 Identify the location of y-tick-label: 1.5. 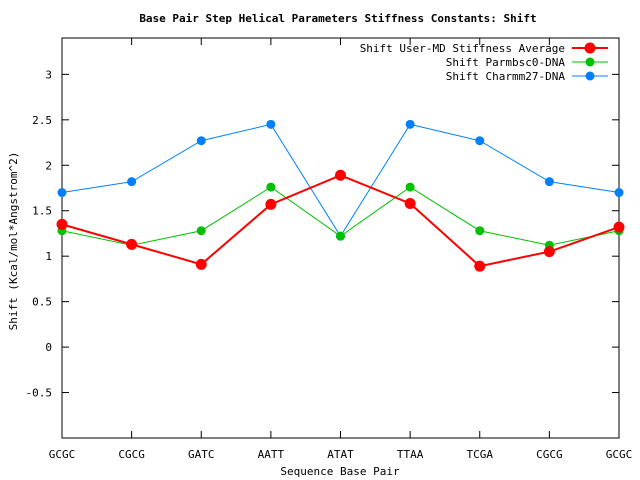
(42, 211).